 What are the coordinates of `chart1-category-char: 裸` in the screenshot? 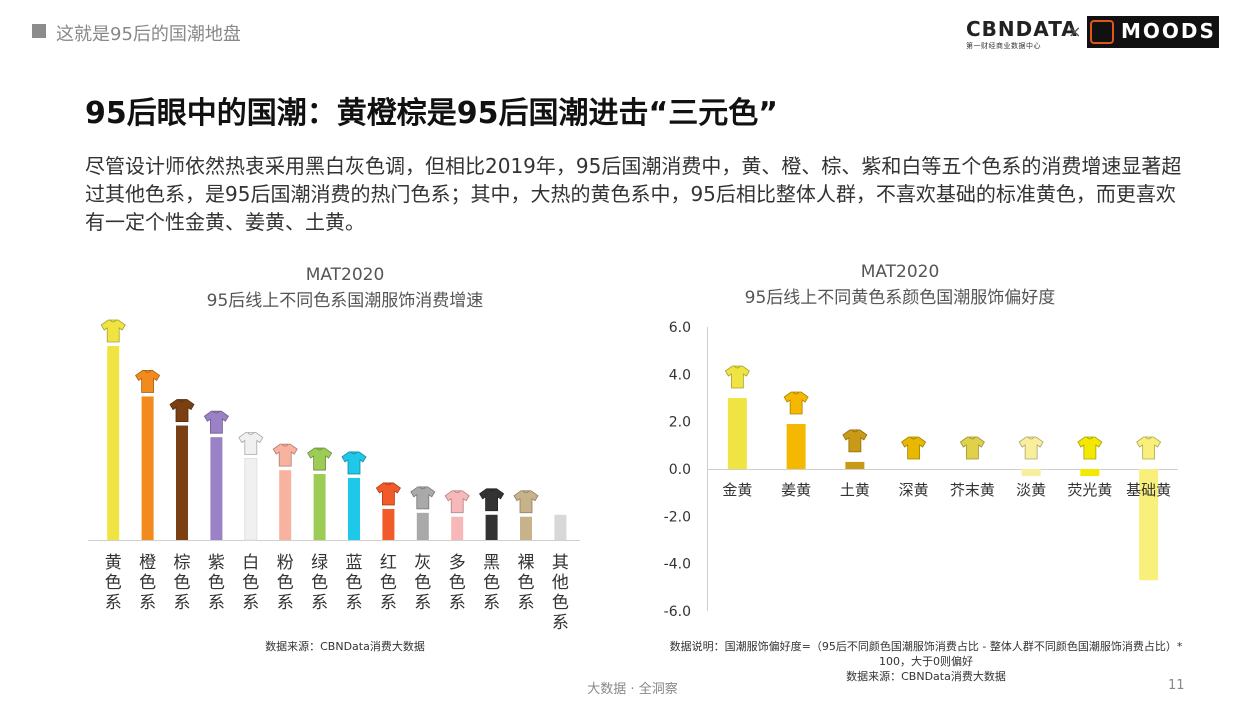 It's located at (526, 563).